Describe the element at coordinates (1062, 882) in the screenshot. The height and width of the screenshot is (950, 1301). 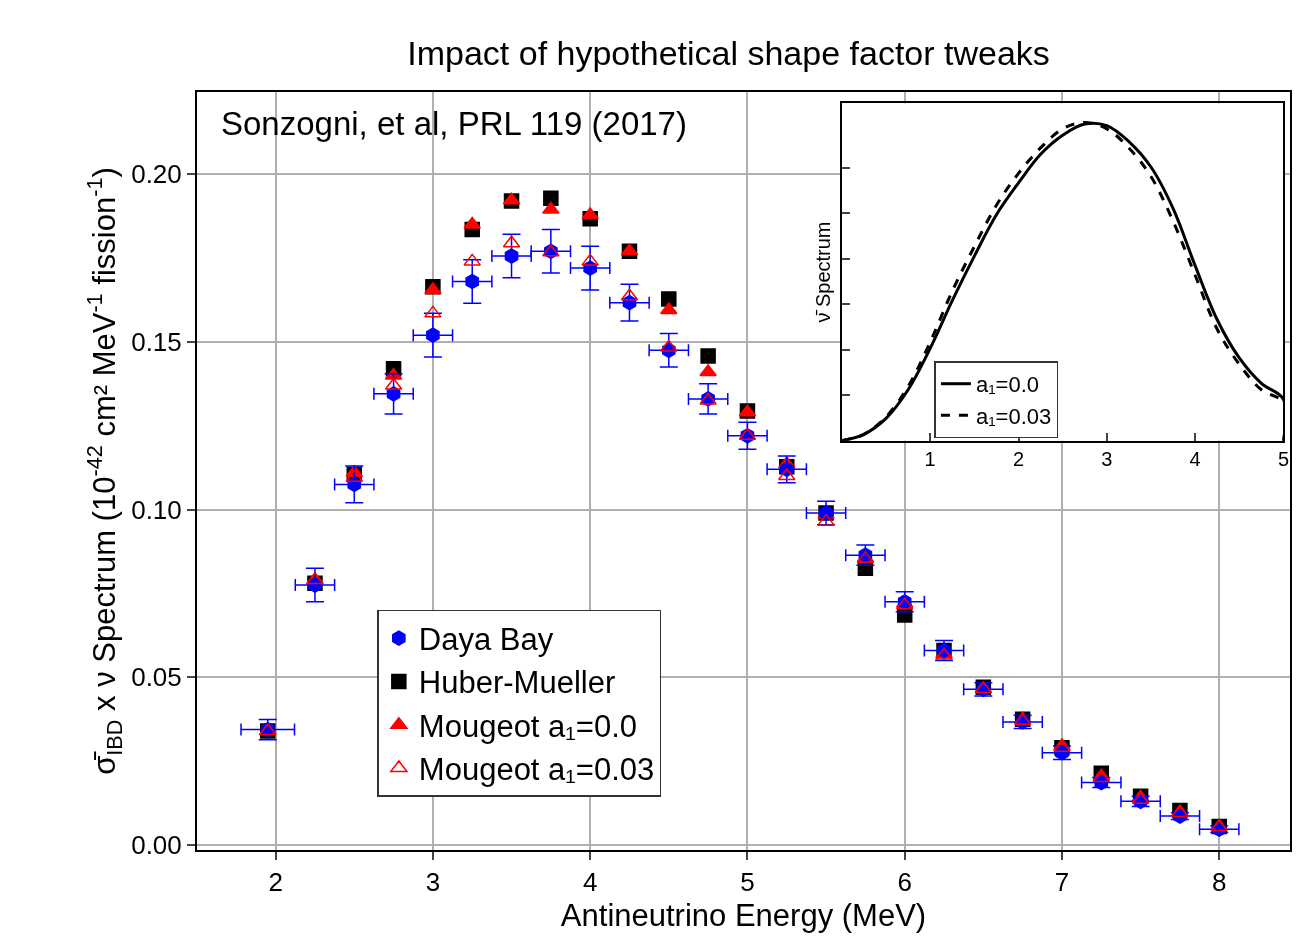
I see `x-tick-label: 7` at that location.